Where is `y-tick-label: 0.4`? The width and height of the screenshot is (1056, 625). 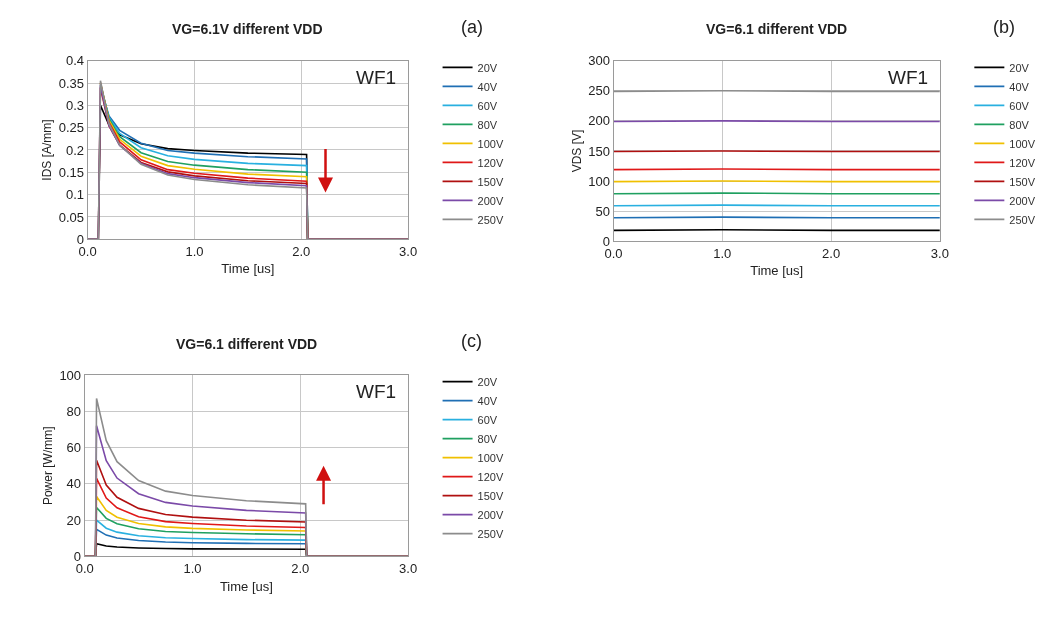 y-tick-label: 0.4 is located at coordinates (75, 61).